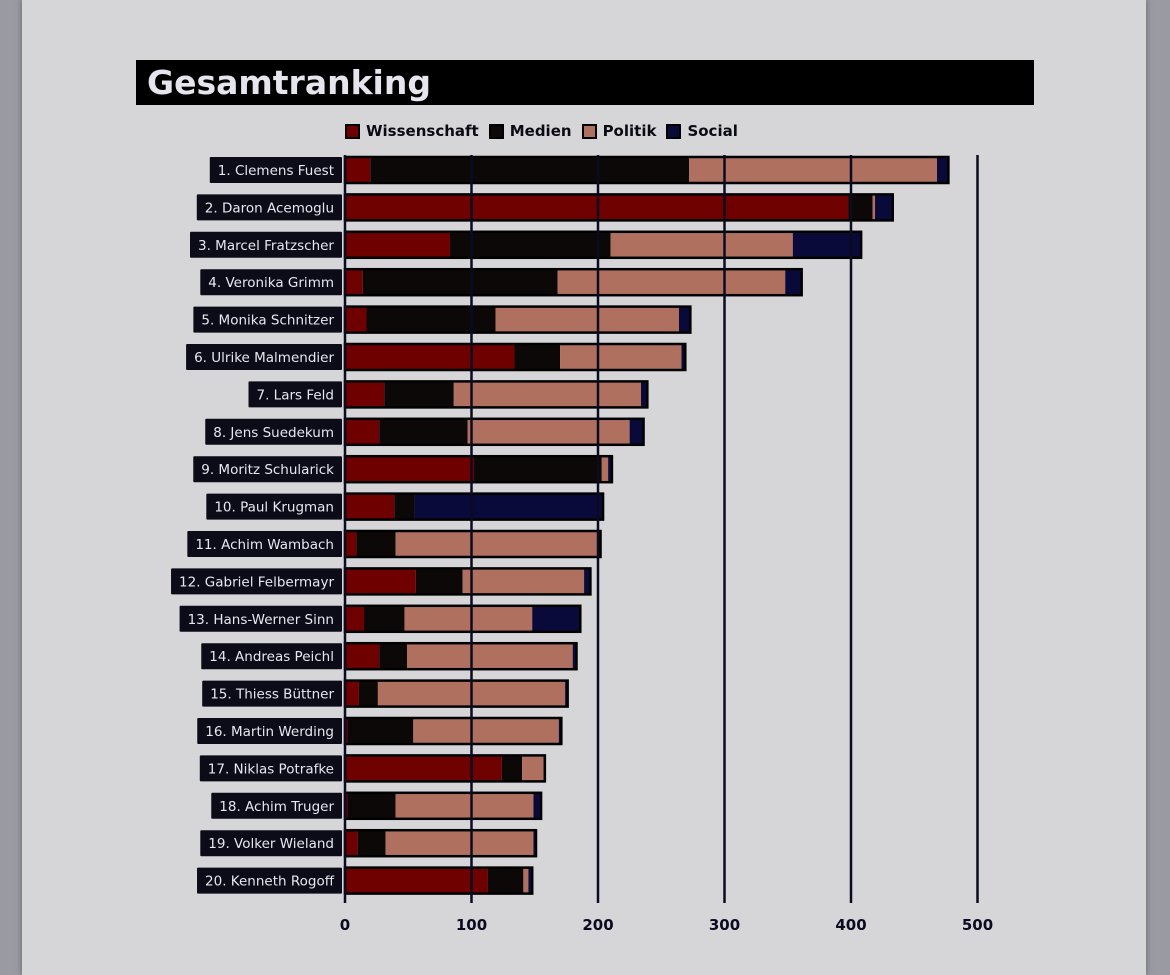 Image resolution: width=1170 pixels, height=975 pixels. I want to click on legend-item-medien: Medien, so click(530, 131).